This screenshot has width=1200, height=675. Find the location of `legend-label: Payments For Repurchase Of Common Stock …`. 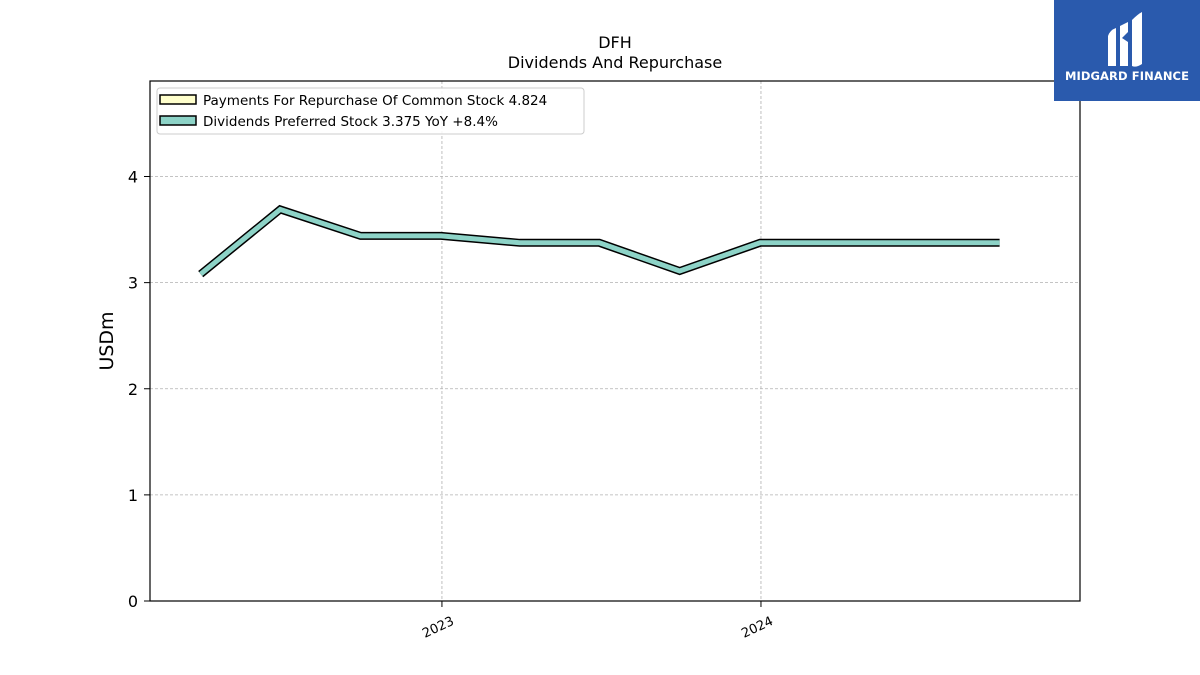

legend-label: Payments For Repurchase Of Common Stock … is located at coordinates (375, 101).